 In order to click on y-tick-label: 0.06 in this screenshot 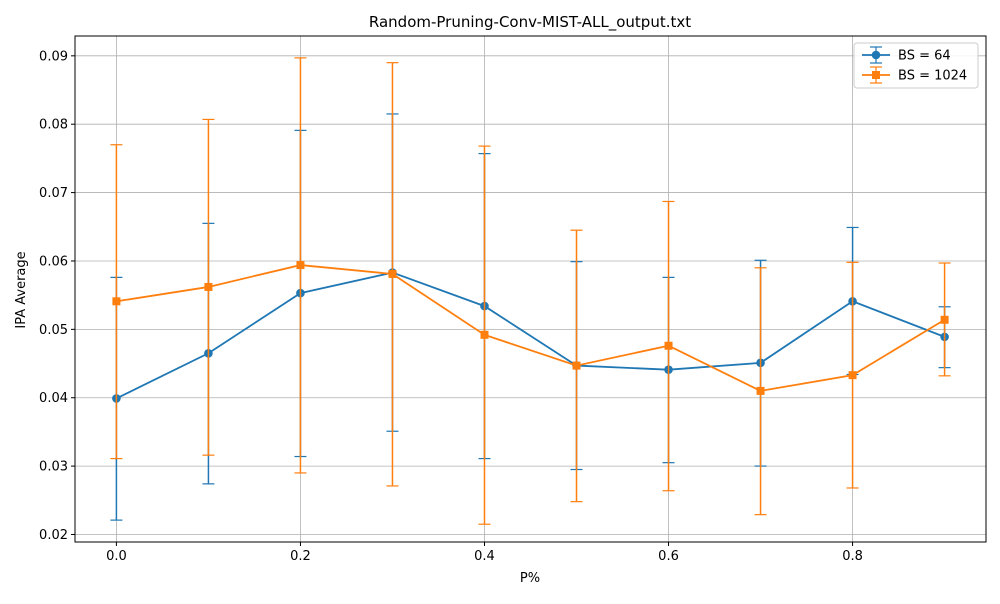, I will do `click(53, 261)`.